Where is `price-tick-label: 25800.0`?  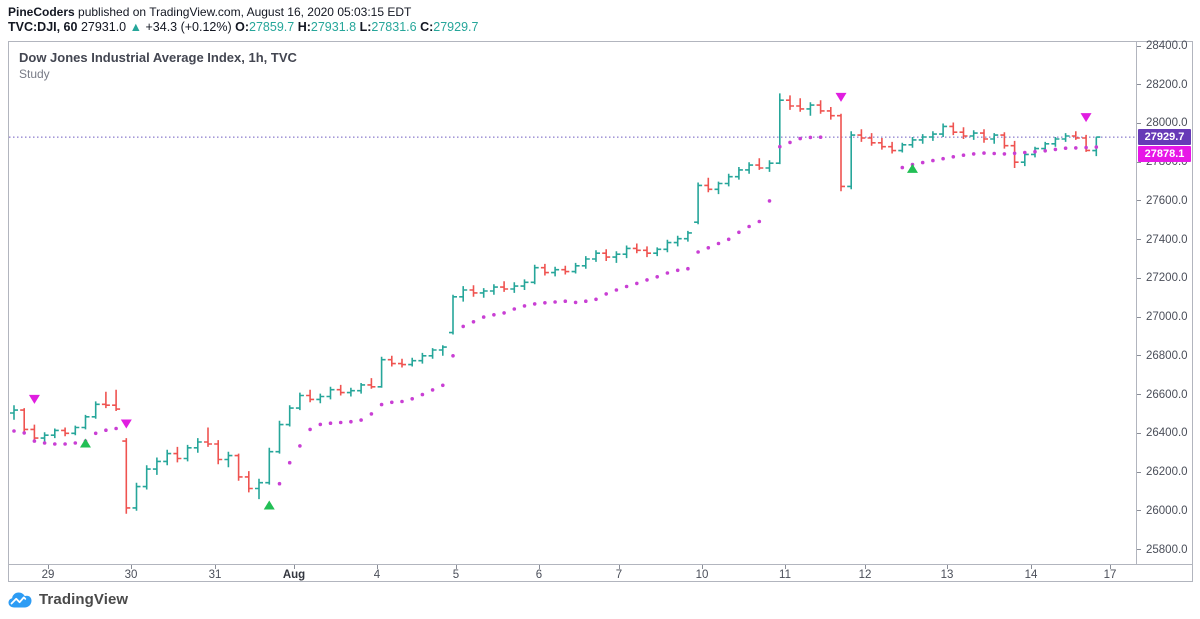 price-tick-label: 25800.0 is located at coordinates (1167, 549).